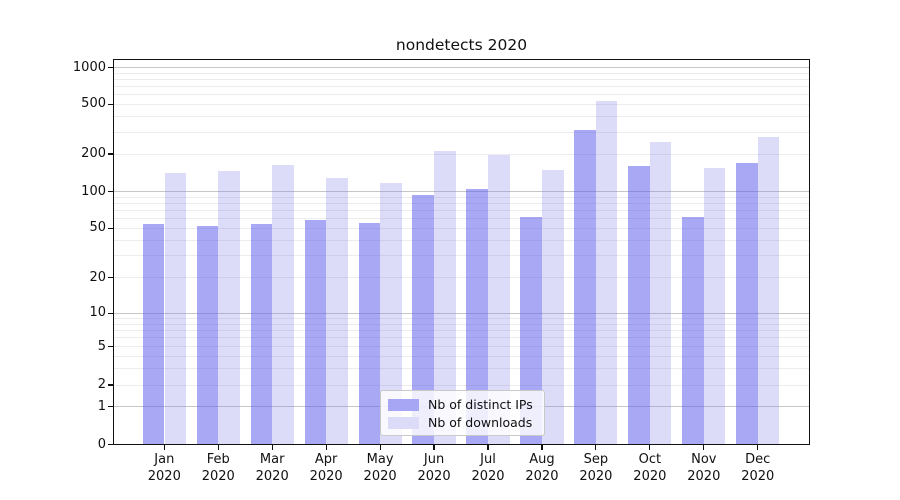  I want to click on y-tick-label: 10, so click(97, 313).